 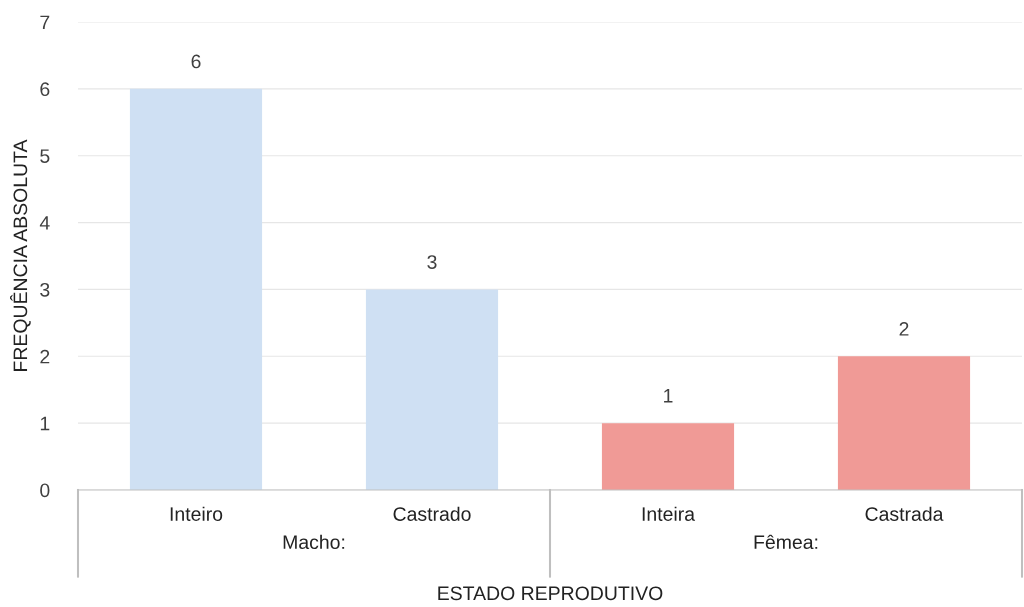 What do you see at coordinates (196, 61) in the screenshot?
I see `data-label: 6` at bounding box center [196, 61].